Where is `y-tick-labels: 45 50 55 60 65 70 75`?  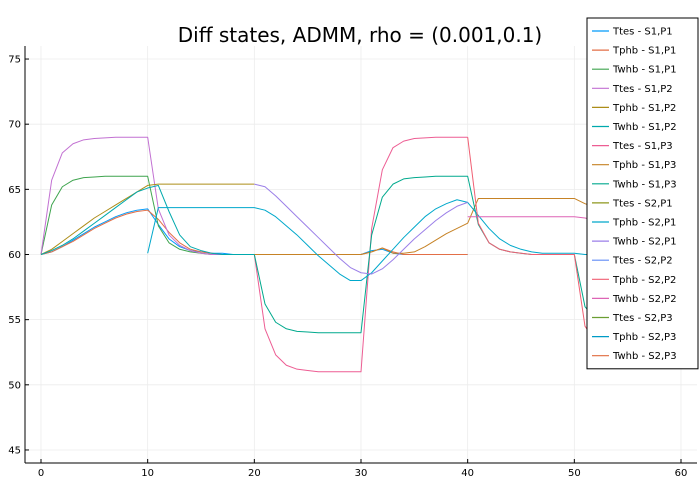 y-tick-labels: 45 50 55 60 65 70 75 is located at coordinates (14, 256).